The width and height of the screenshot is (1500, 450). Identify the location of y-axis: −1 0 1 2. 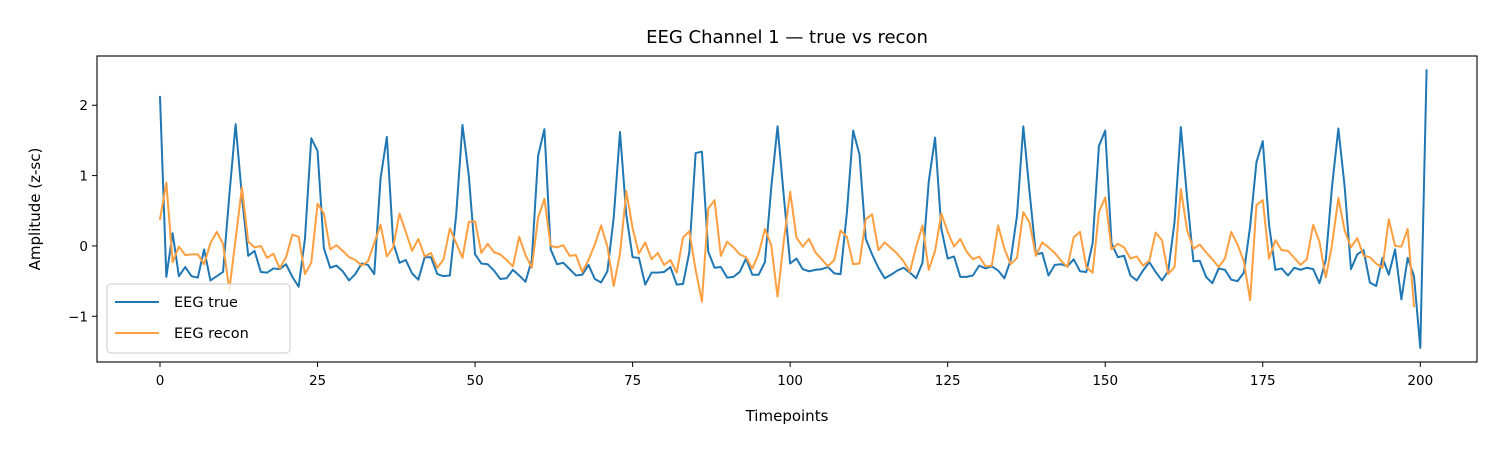
(82, 211).